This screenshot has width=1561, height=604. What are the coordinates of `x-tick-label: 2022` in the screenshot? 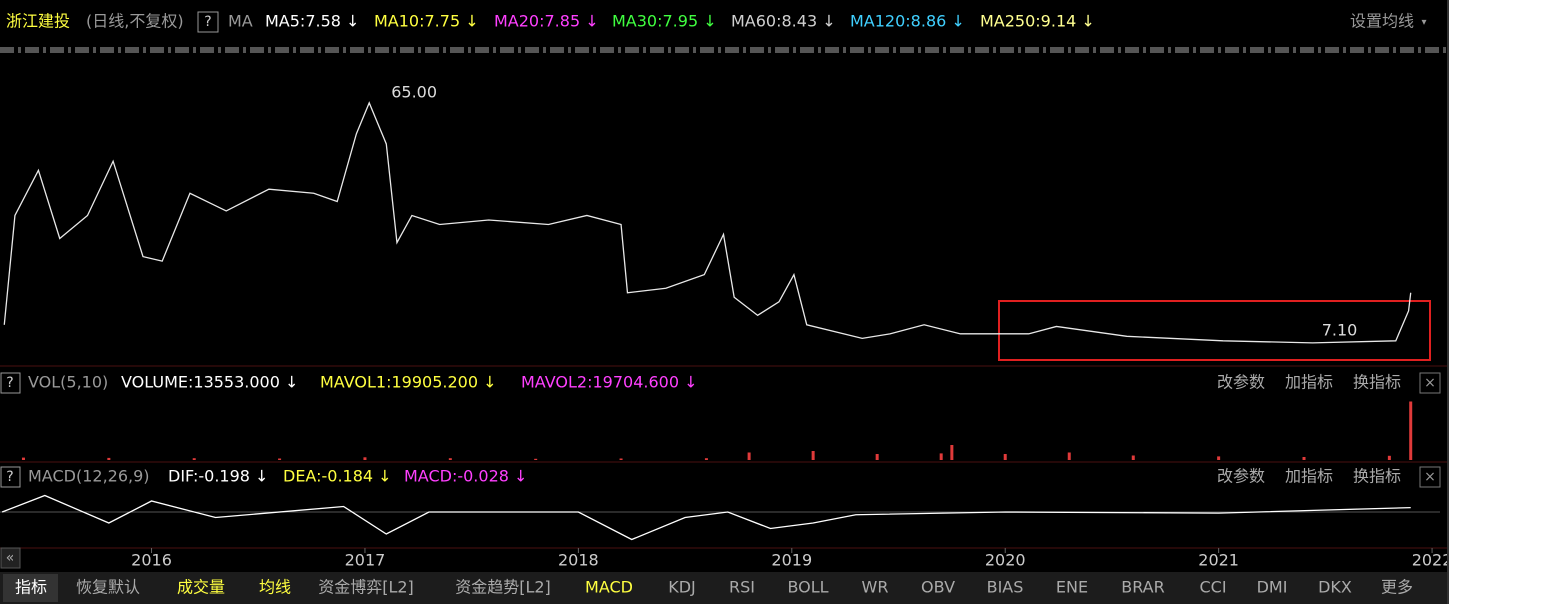 It's located at (1432, 560).